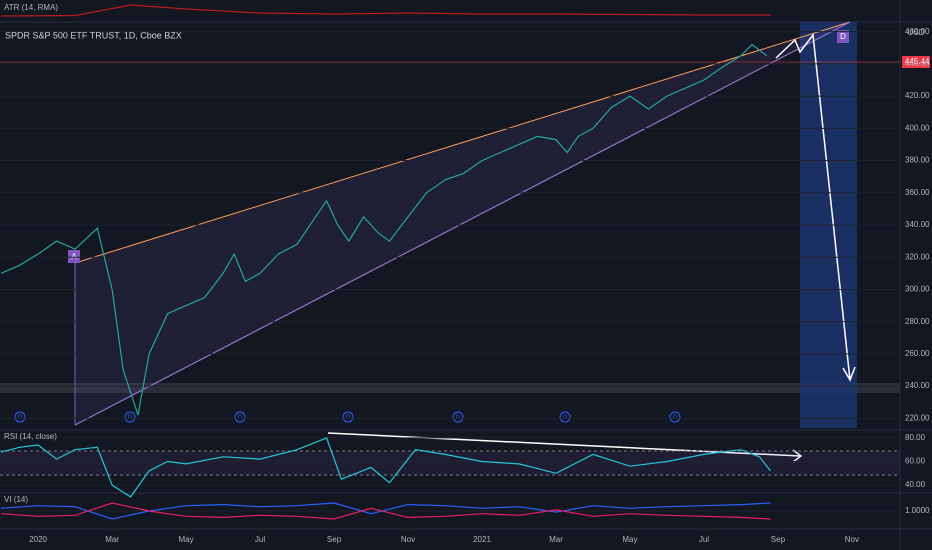  I want to click on panel-title: RSI (14, close), so click(30, 436).